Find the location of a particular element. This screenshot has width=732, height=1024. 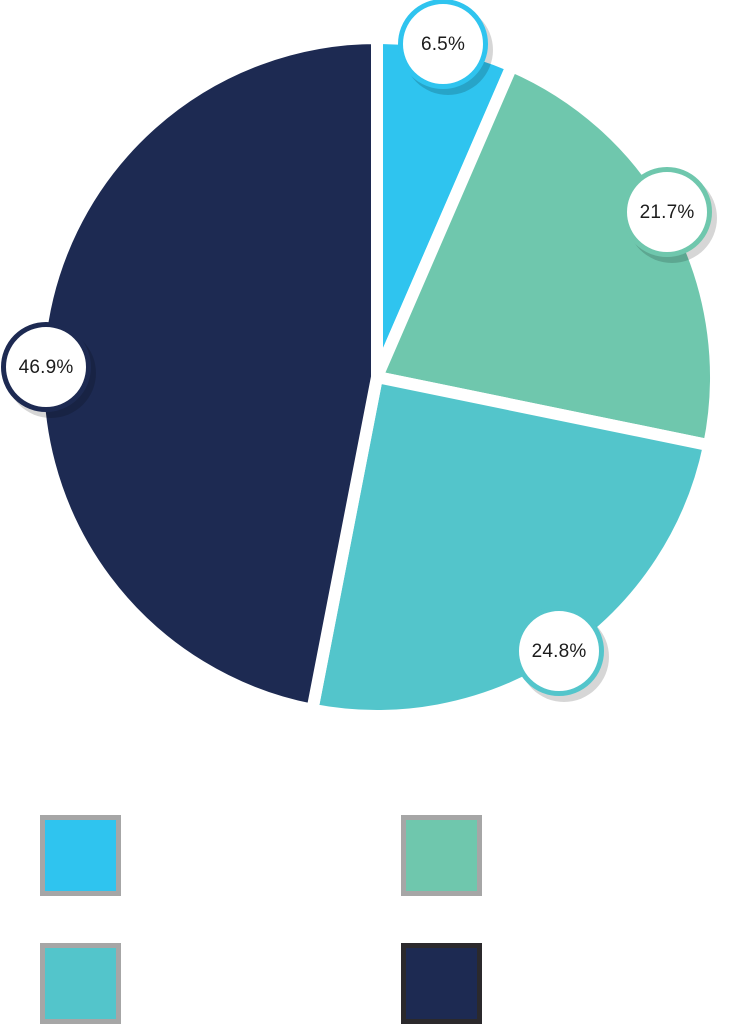

legend is located at coordinates (261, 919).